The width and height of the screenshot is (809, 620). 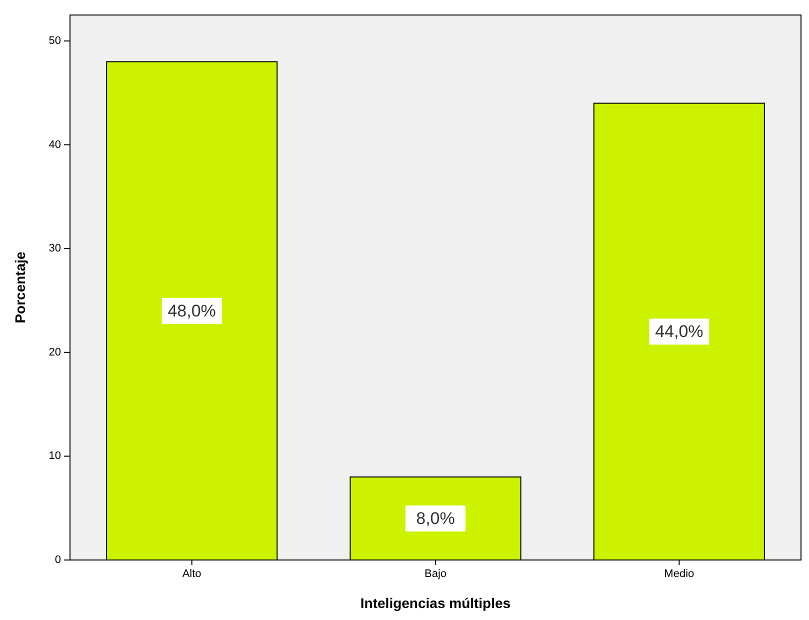 What do you see at coordinates (54, 144) in the screenshot?
I see `y-tick-label: 40` at bounding box center [54, 144].